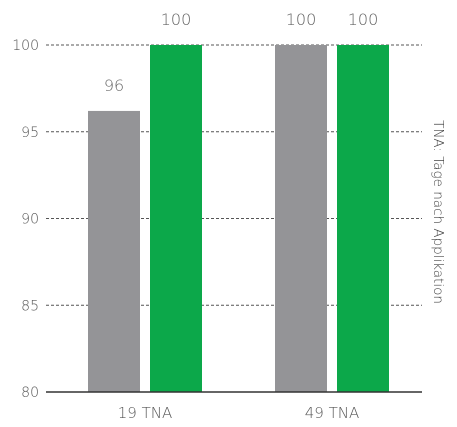 This screenshot has height=427, width=457. I want to click on category-labels: 19 TNA 49 TNA, so click(239, 413).